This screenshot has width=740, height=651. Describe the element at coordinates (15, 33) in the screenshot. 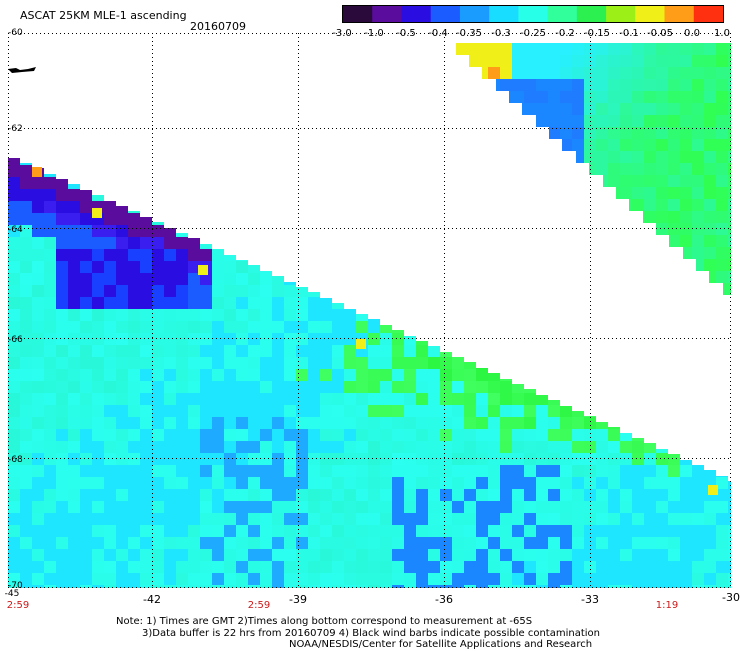

I see `latitude-label: -60` at that location.